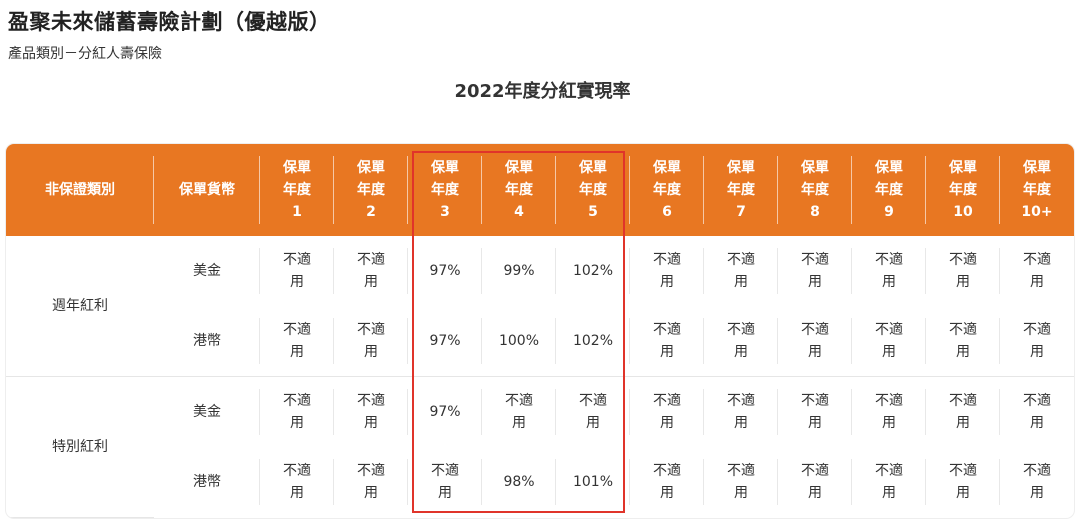  I want to click on header-policy-year-9: 保單 年度 9, so click(889, 190).